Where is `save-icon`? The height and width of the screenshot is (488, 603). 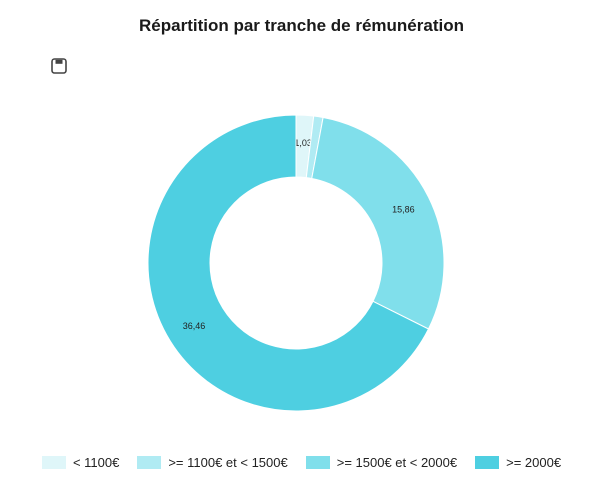 save-icon is located at coordinates (59, 66).